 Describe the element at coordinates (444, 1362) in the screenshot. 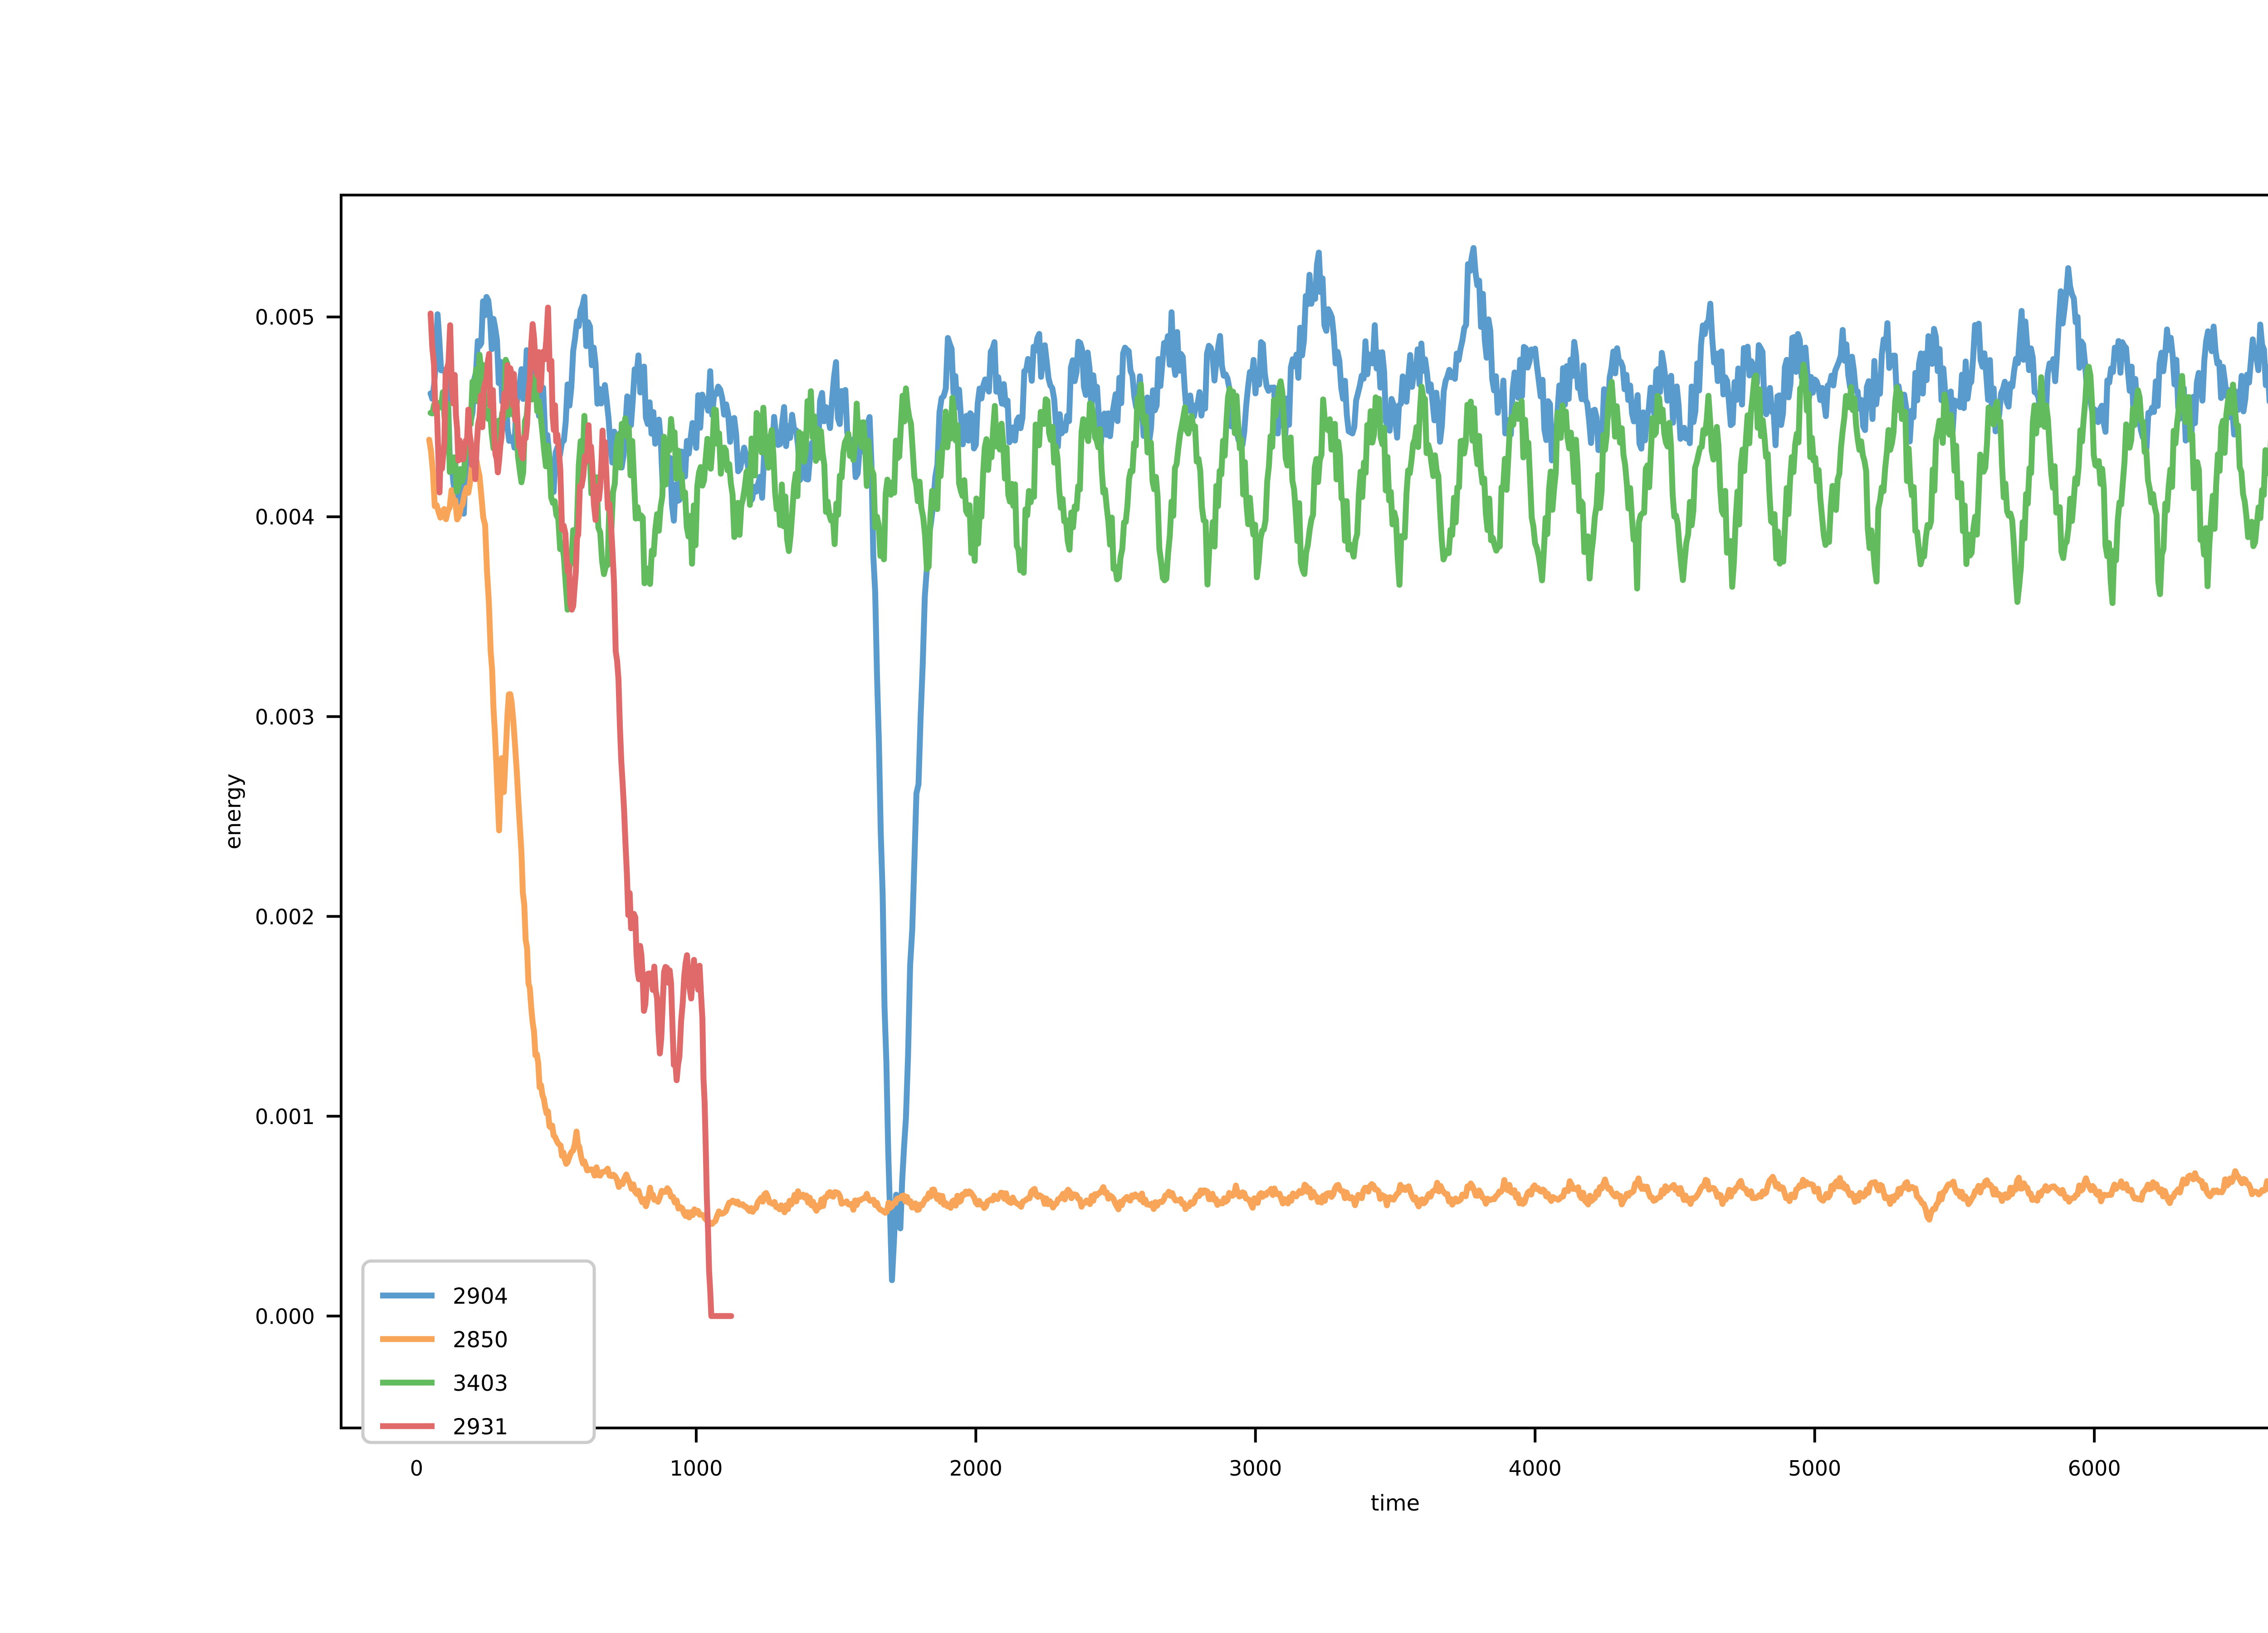

I see `legend-entries: 2904 2850 3403 2931` at that location.